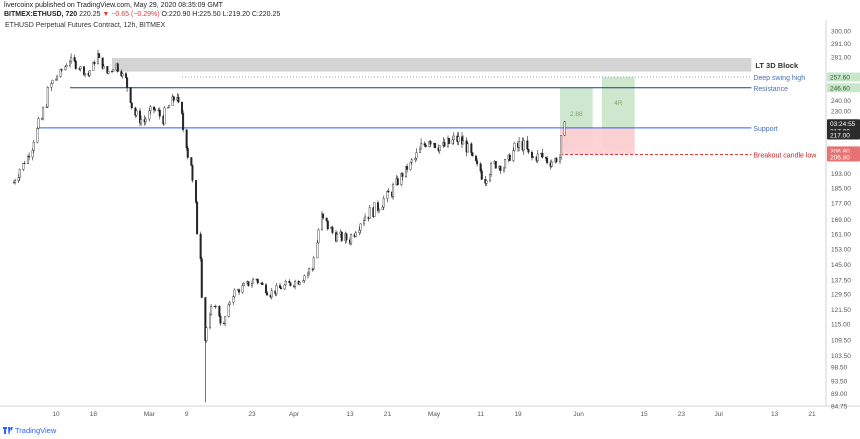 This screenshot has width=860, height=439. Describe the element at coordinates (29, 430) in the screenshot. I see `tradingview-logo: TradingView` at that location.